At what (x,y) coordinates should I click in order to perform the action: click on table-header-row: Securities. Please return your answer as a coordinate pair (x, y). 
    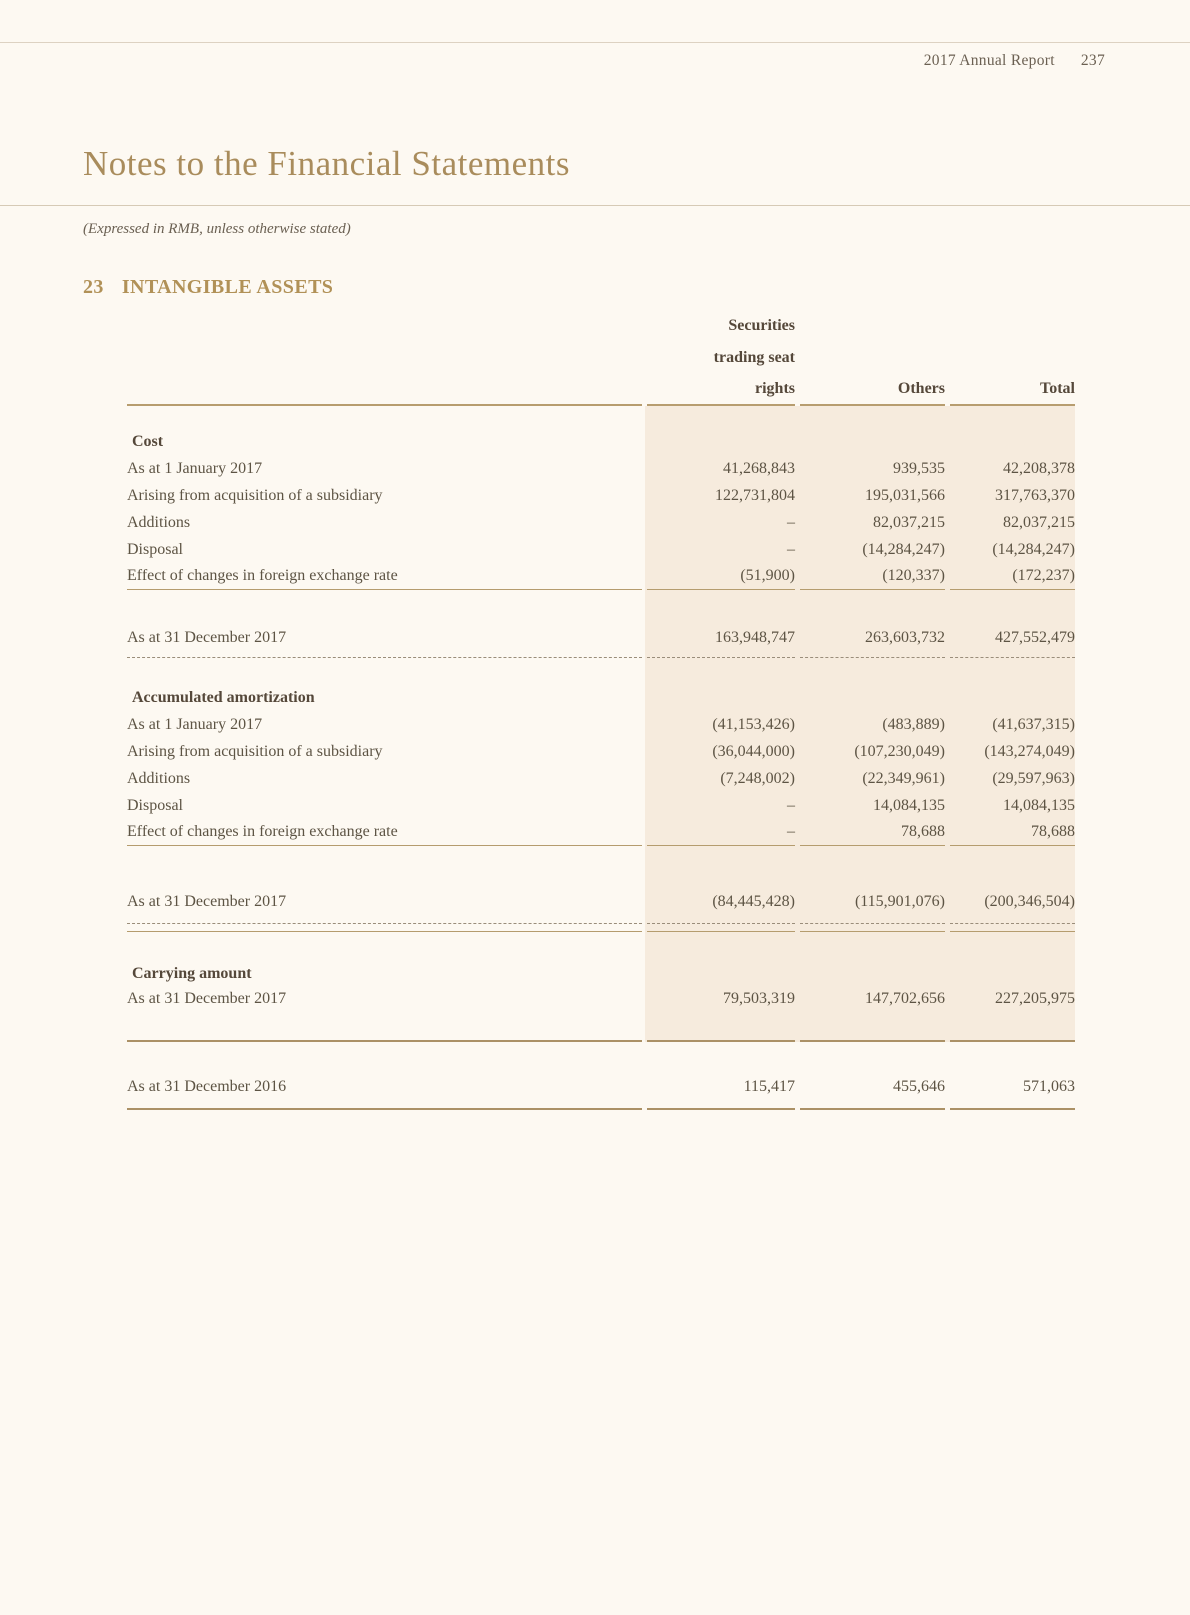
    Looking at the image, I should click on (601, 326).